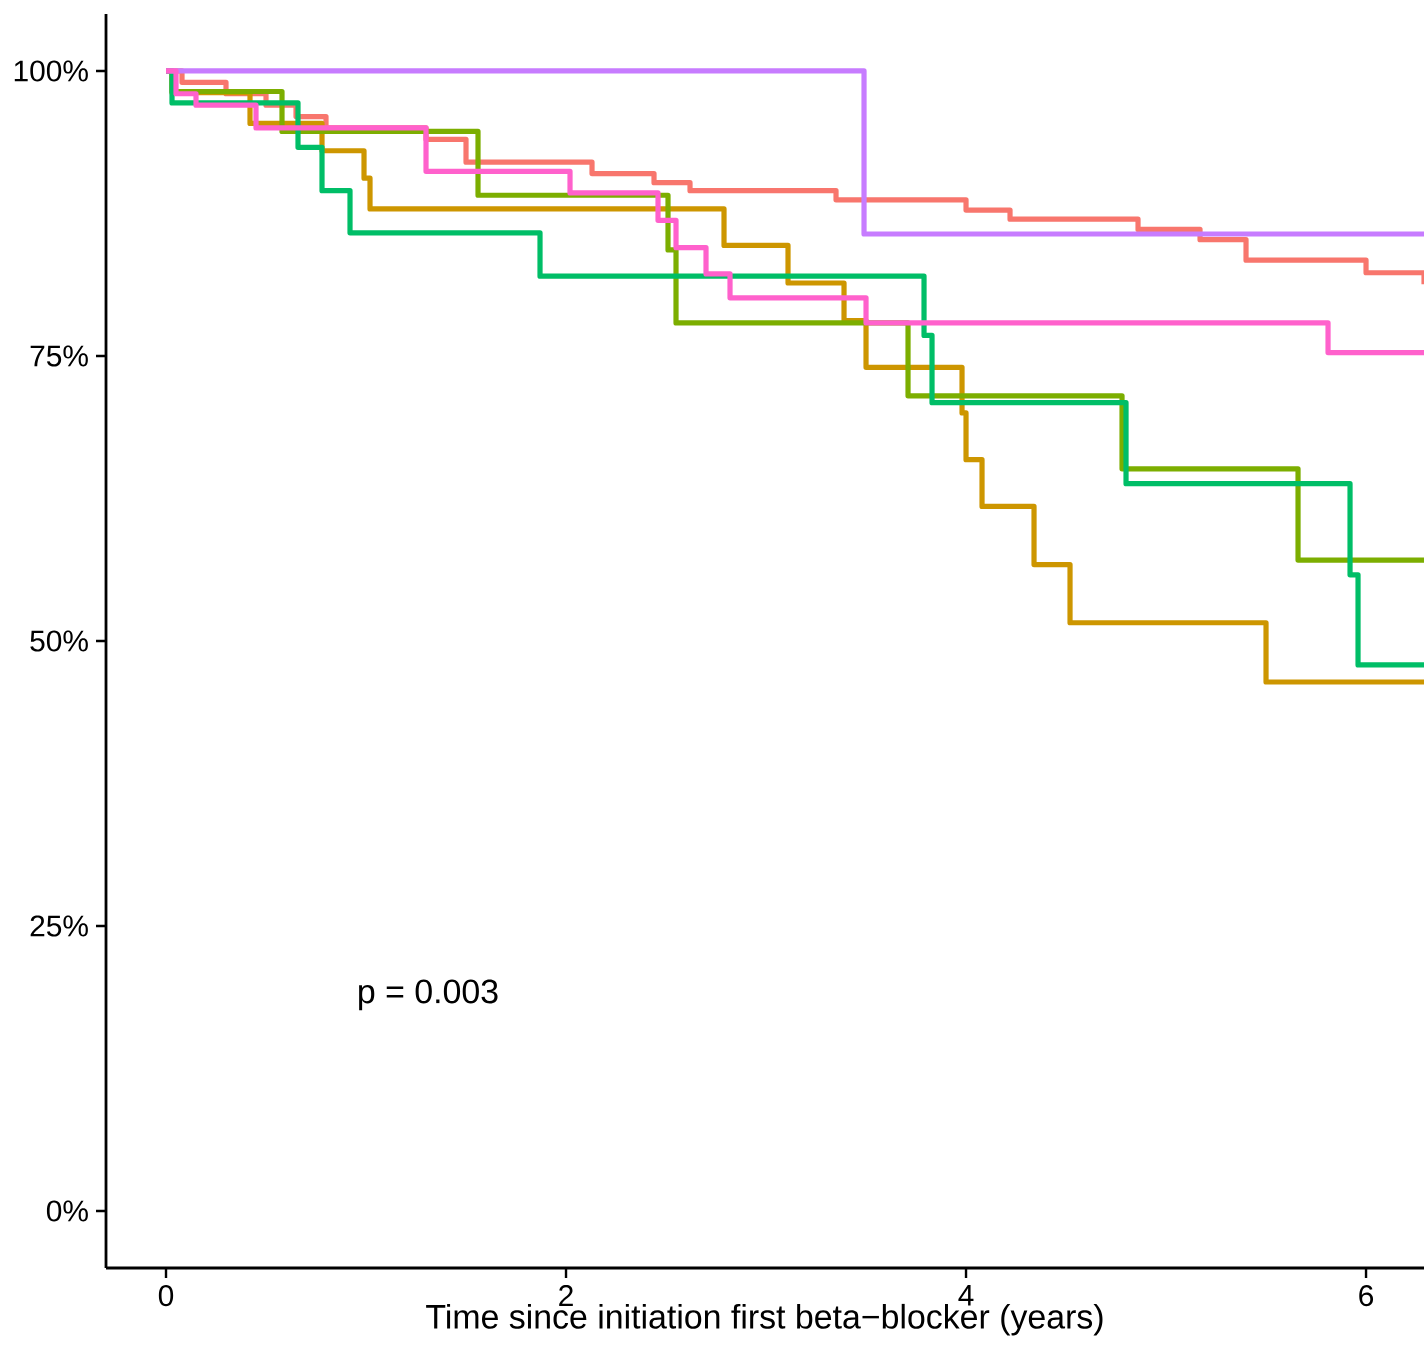  I want to click on x-tick-label: 2, so click(566, 1295).